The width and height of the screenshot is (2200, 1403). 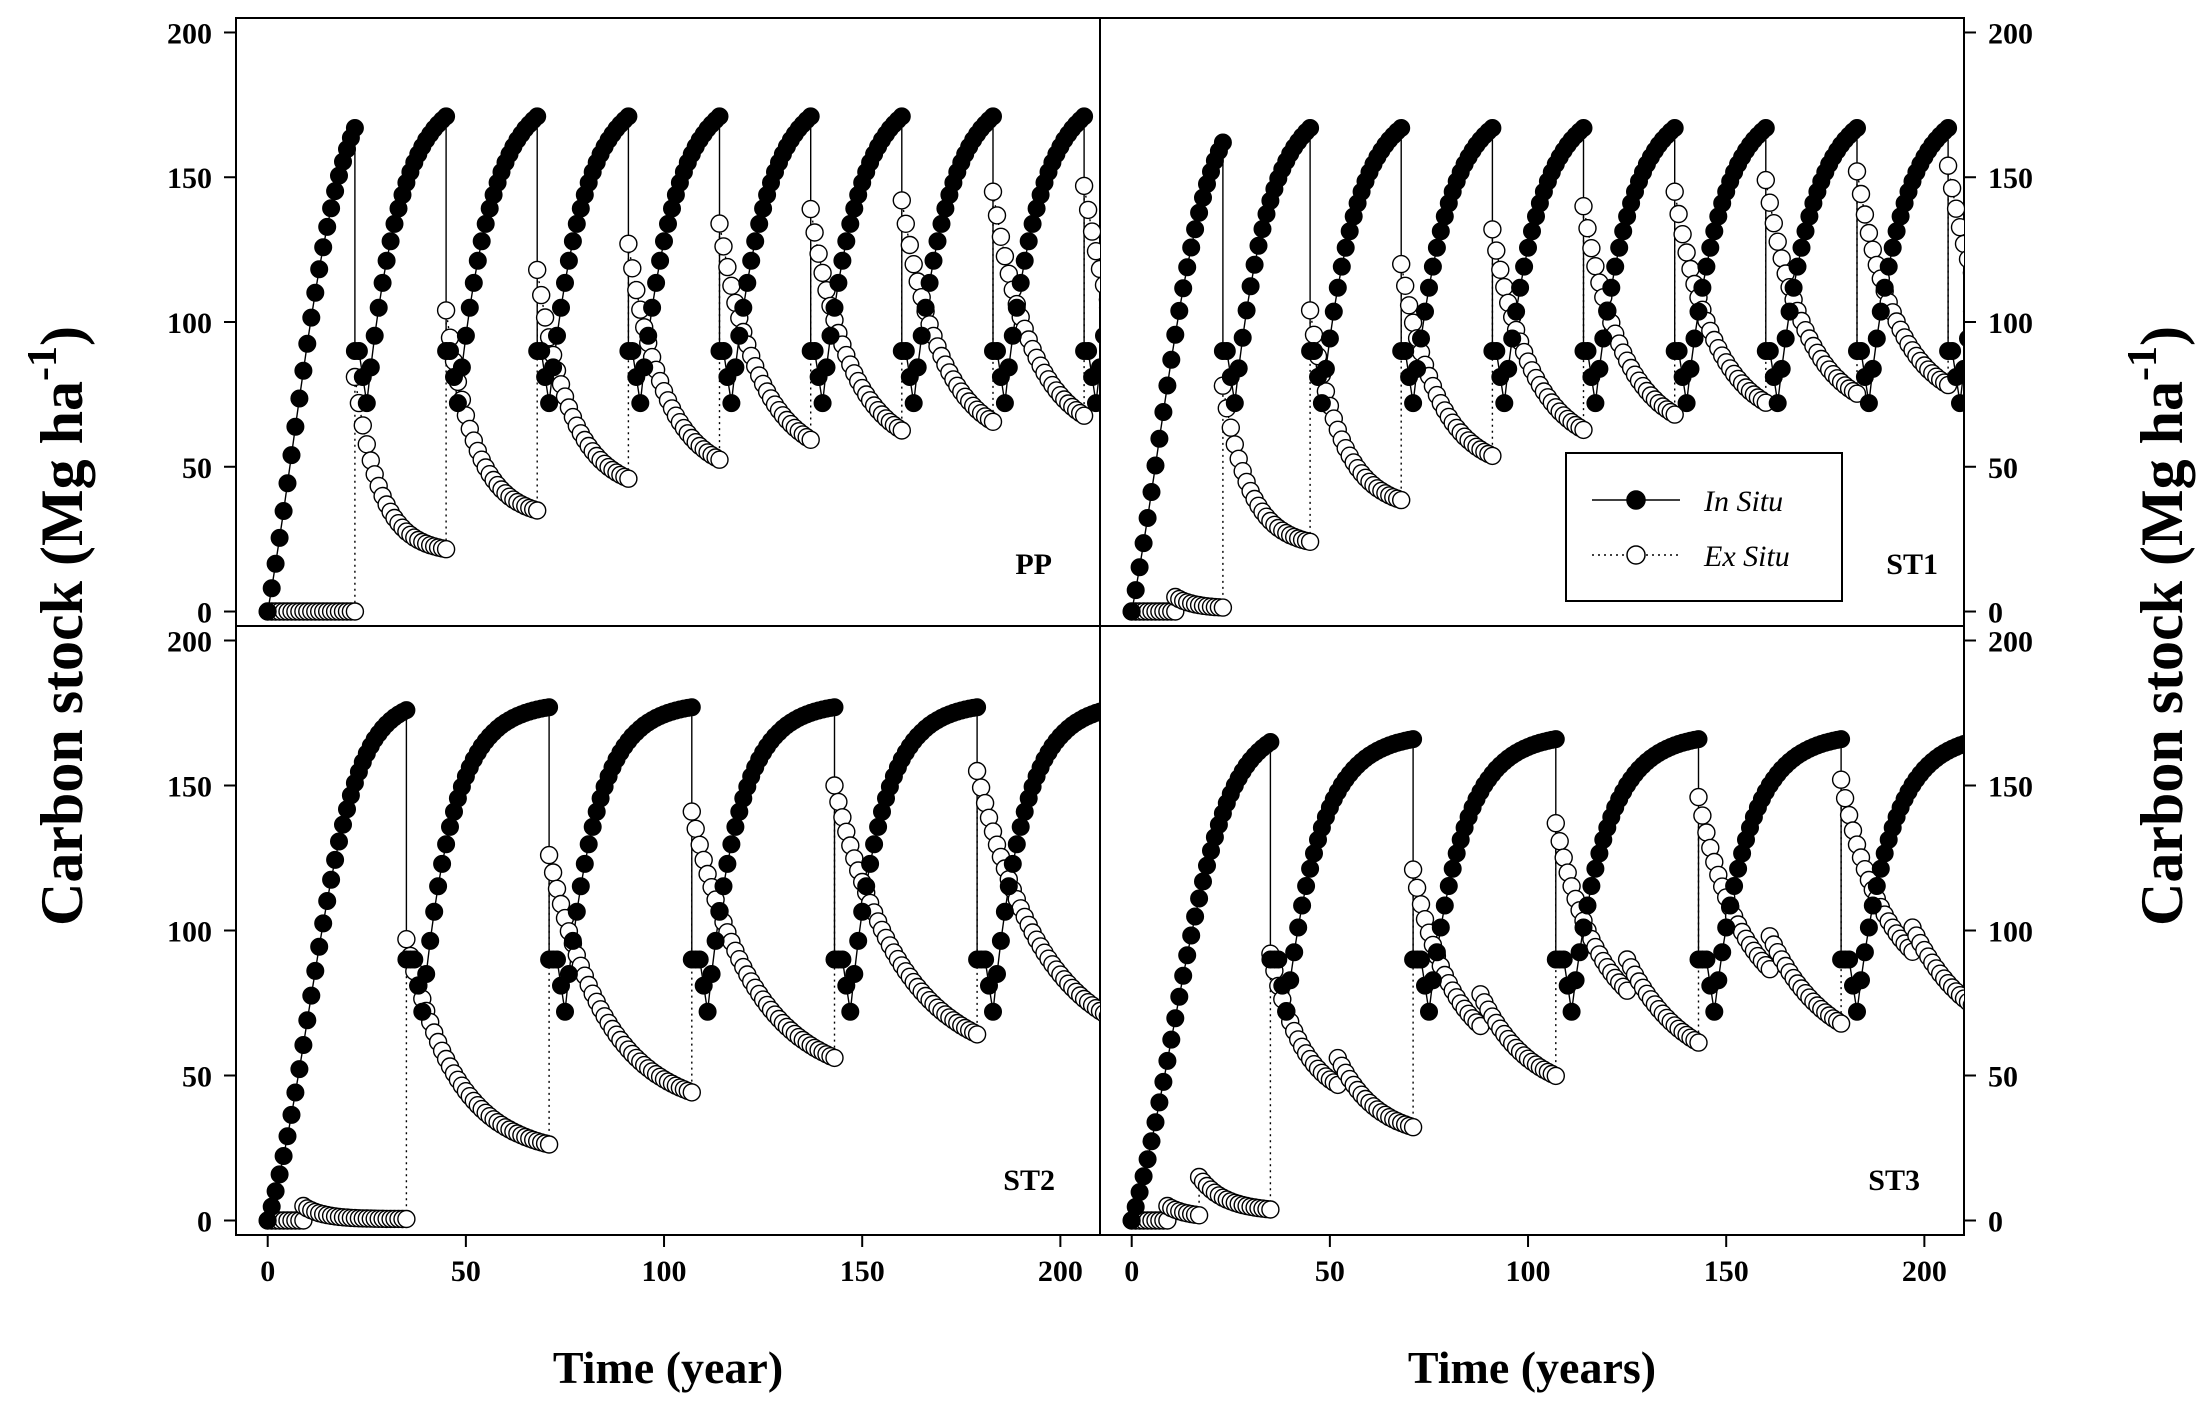 What do you see at coordinates (1636, 500) in the screenshot?
I see `legend-in-situ-marker` at bounding box center [1636, 500].